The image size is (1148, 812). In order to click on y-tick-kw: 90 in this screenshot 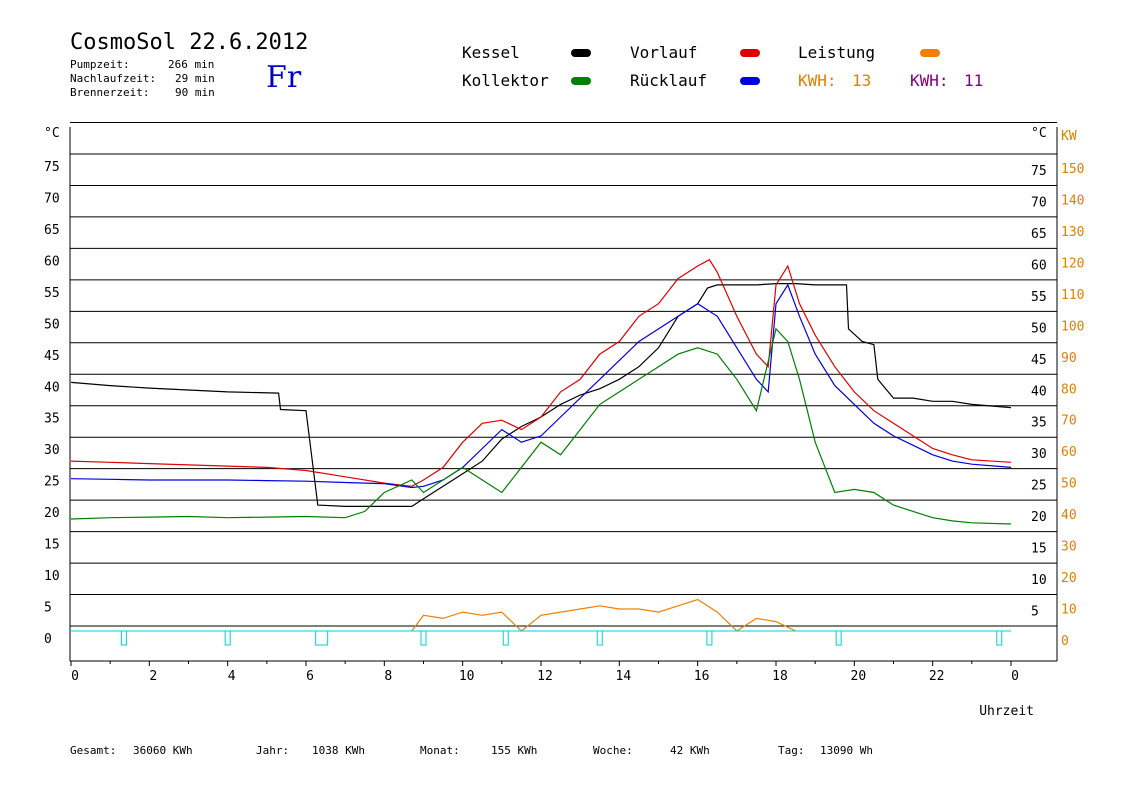, I will do `click(1069, 358)`.